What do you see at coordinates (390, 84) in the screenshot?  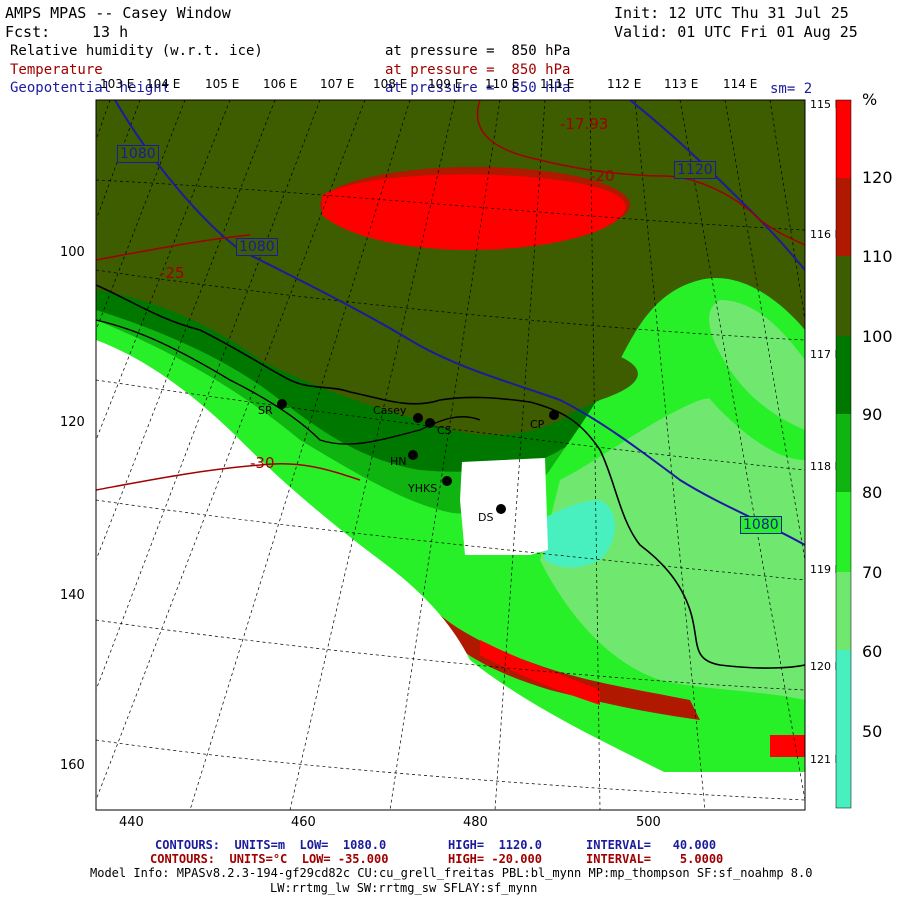 I see `longitude-label: 108 E` at bounding box center [390, 84].